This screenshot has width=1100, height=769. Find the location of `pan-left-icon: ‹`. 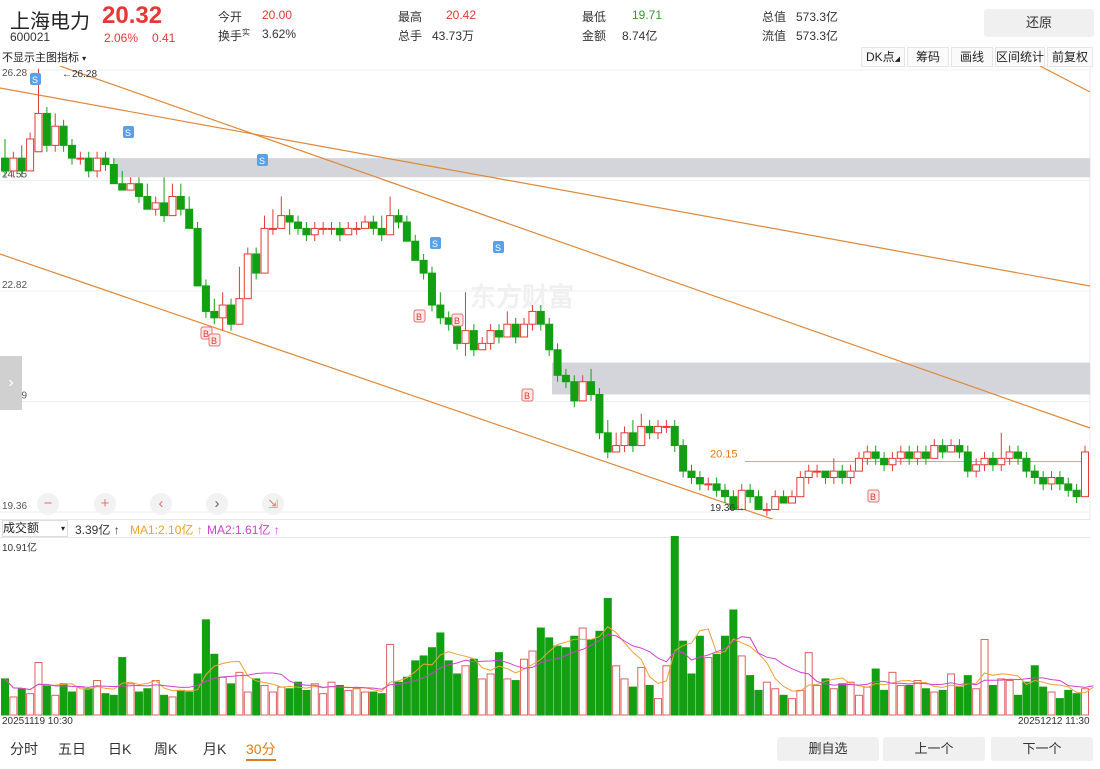

pan-left-icon: ‹ is located at coordinates (161, 504).